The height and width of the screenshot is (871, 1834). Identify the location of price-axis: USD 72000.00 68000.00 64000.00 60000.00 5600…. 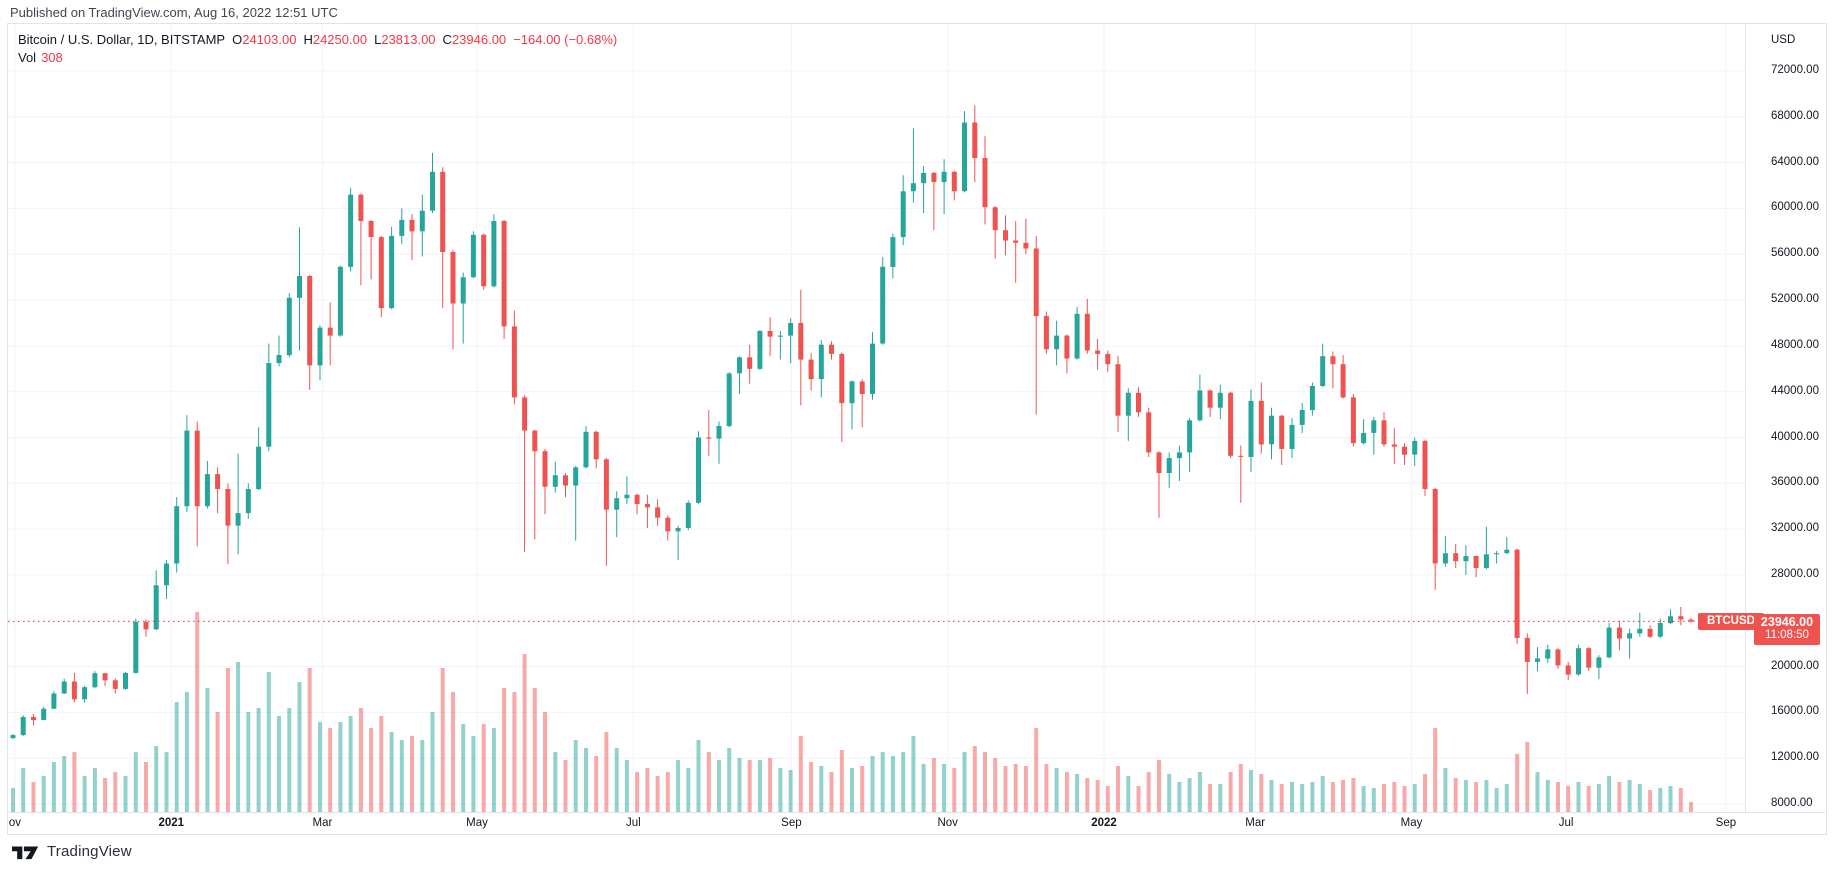
(1785, 418).